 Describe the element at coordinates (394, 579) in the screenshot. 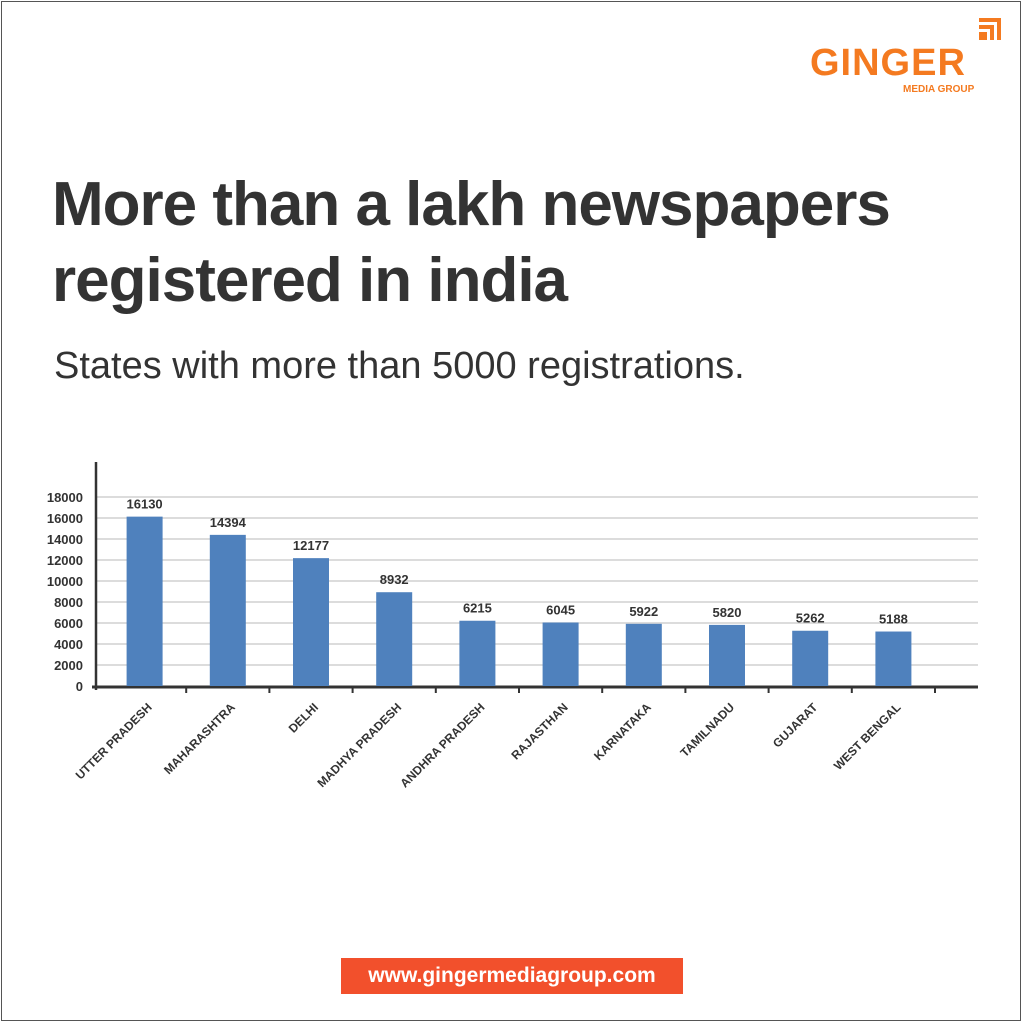

I see `data-label: 8932` at that location.